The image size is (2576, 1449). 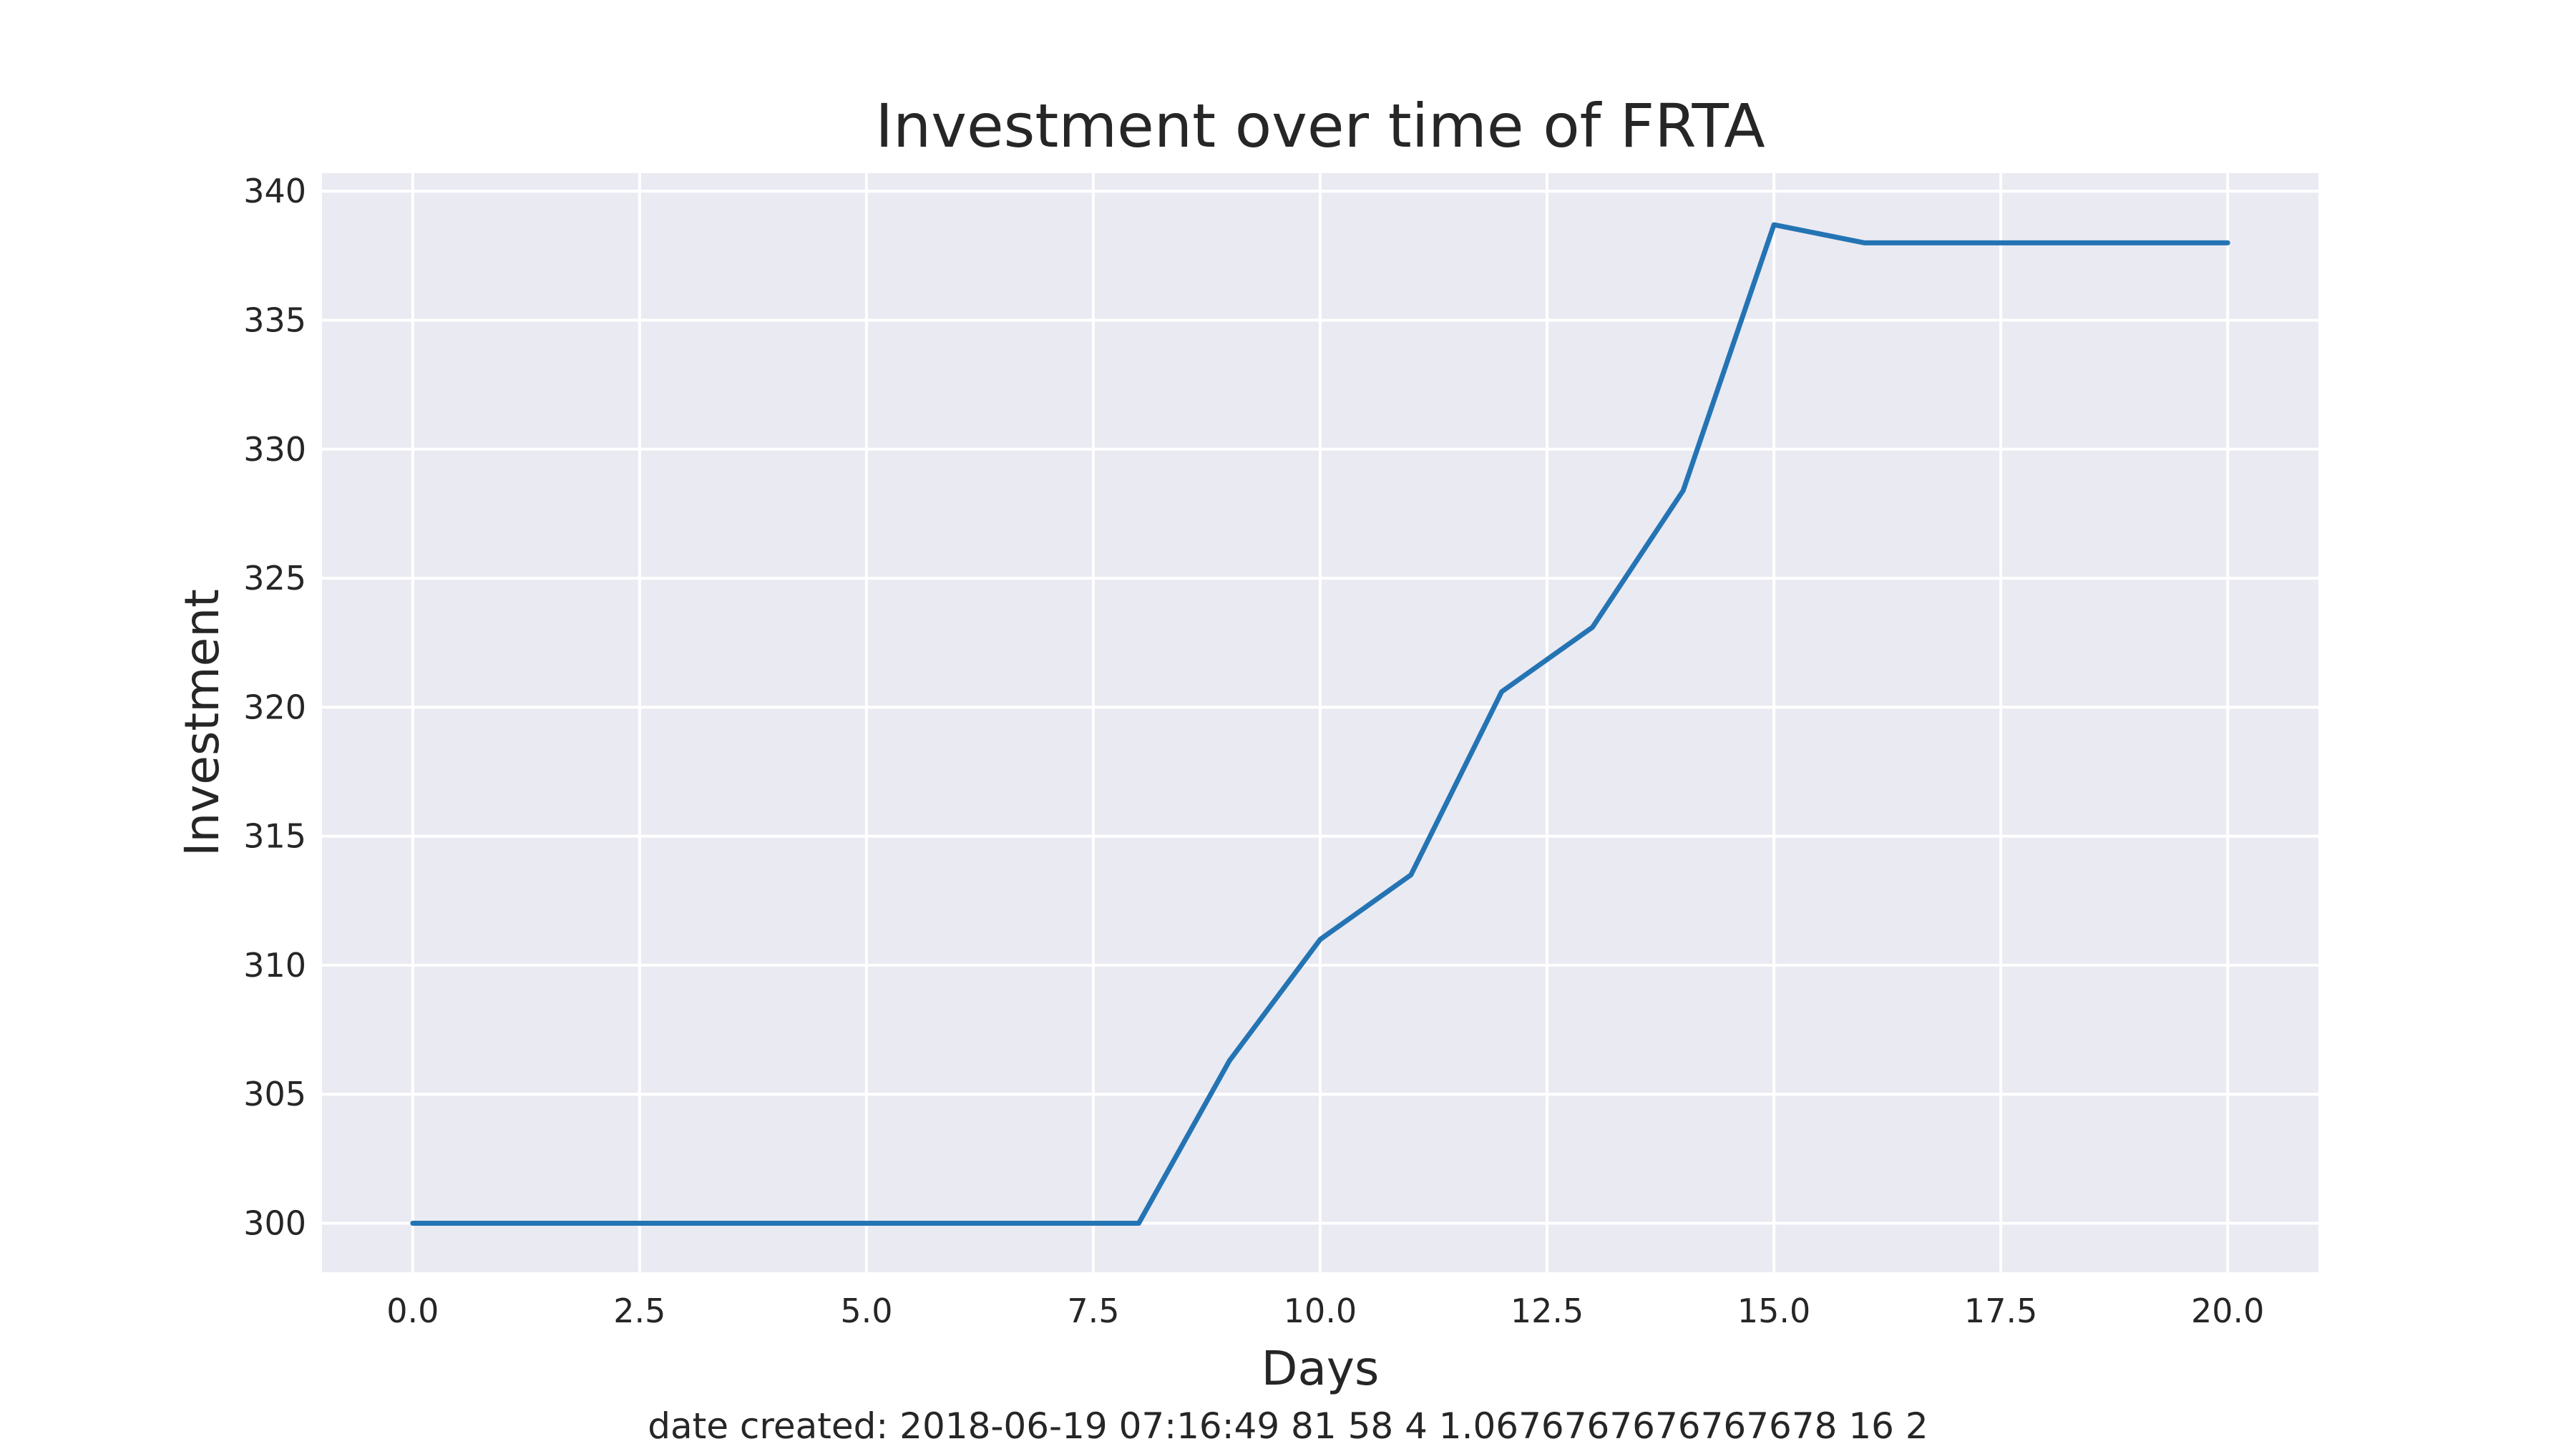 I want to click on y-axis-label: Investment, so click(x=202, y=723).